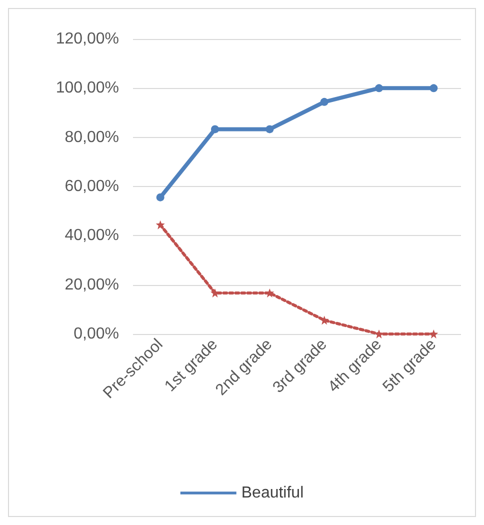  What do you see at coordinates (272, 493) in the screenshot?
I see `legend-label: Beautiful` at bounding box center [272, 493].